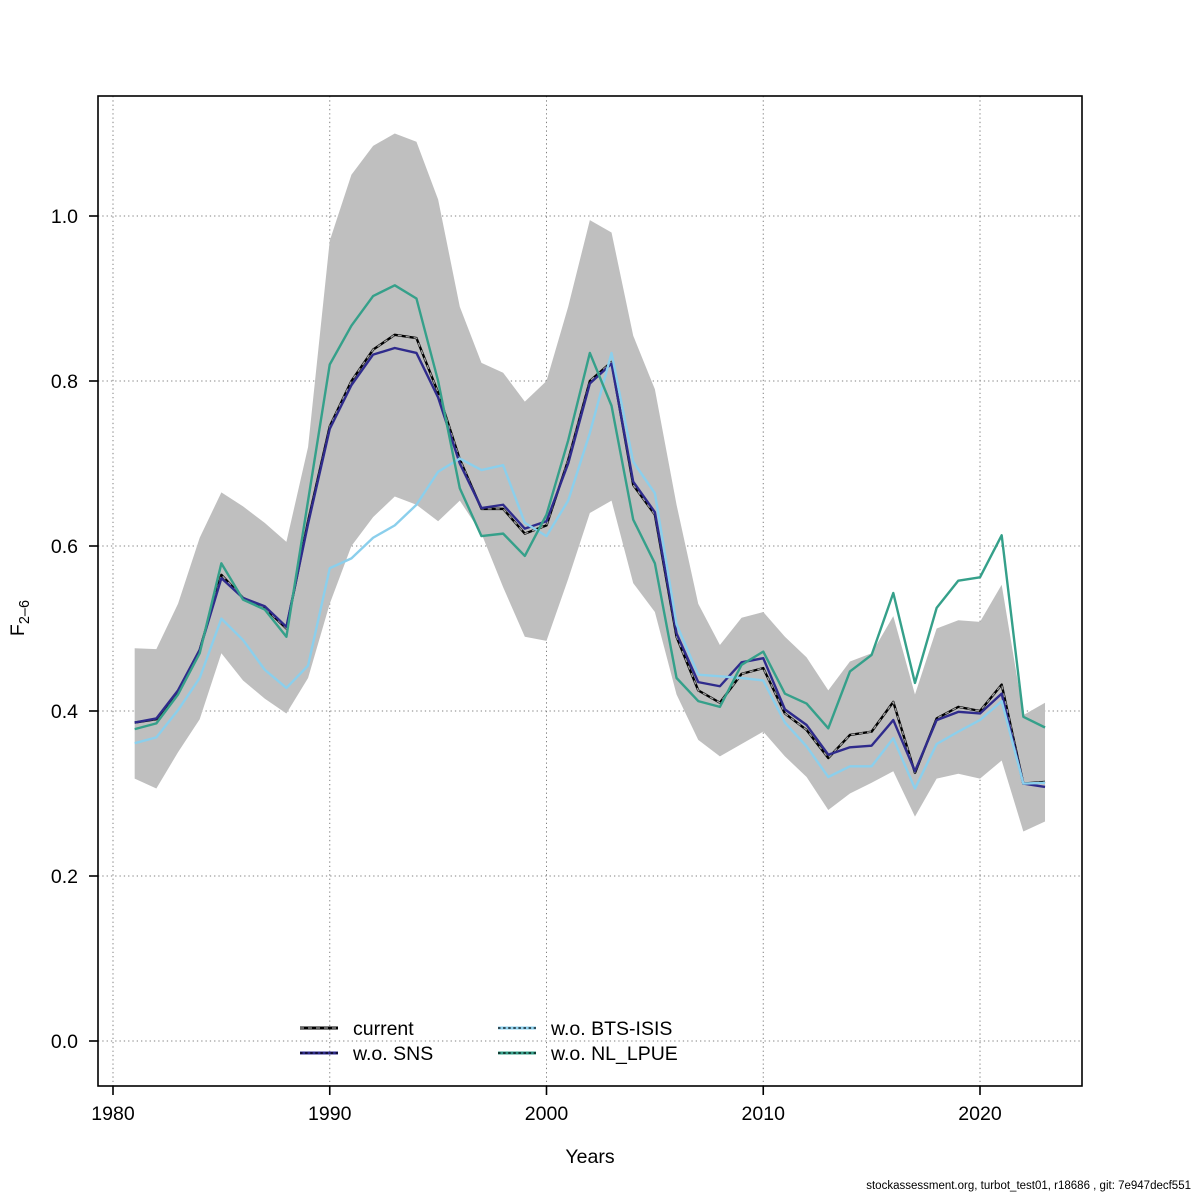 This screenshot has height=1200, width=1200. What do you see at coordinates (489, 1041) in the screenshot?
I see `legend: current w.o. SNS w.o. BTS-ISIS w.o. NL_LPUE` at bounding box center [489, 1041].